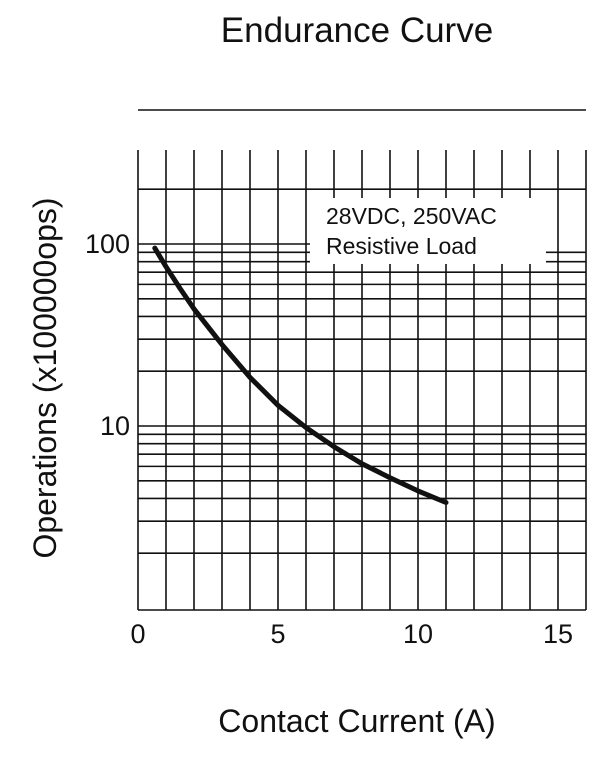 Image resolution: width=614 pixels, height=769 pixels. What do you see at coordinates (115, 426) in the screenshot?
I see `y-tick-label-10: 10` at bounding box center [115, 426].